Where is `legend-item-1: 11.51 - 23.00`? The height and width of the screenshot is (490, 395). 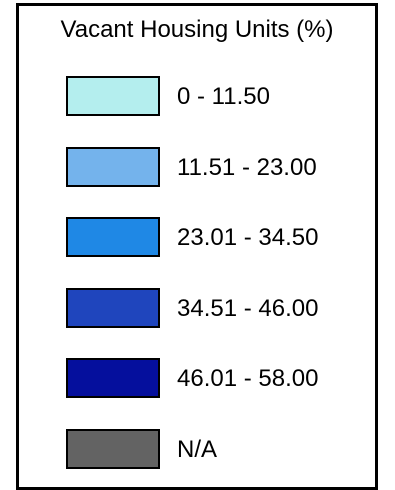 legend-item-1: 11.51 - 23.00 is located at coordinates (216, 169).